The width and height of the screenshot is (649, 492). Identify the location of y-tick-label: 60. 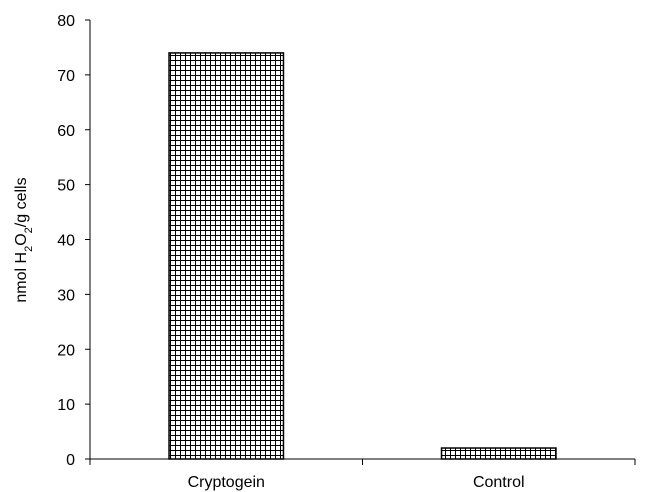
(66, 131).